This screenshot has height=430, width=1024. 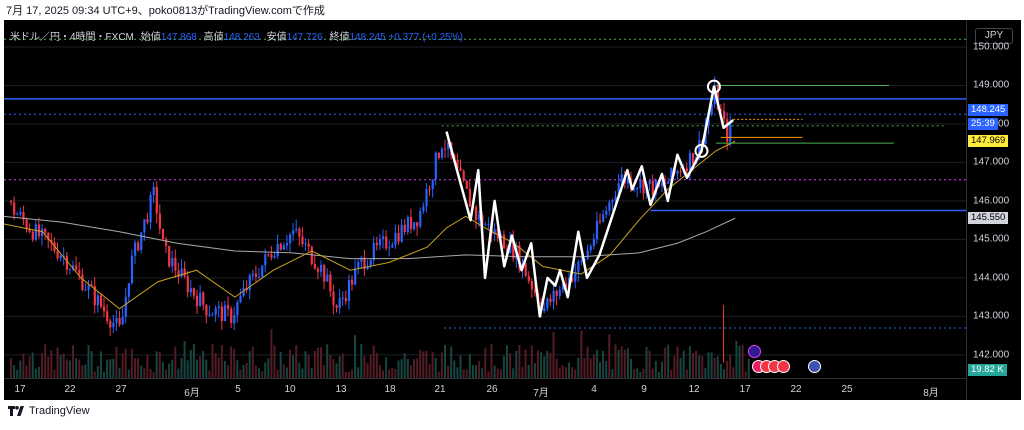 I want to click on time-tick-label: 17, so click(x=20, y=389).